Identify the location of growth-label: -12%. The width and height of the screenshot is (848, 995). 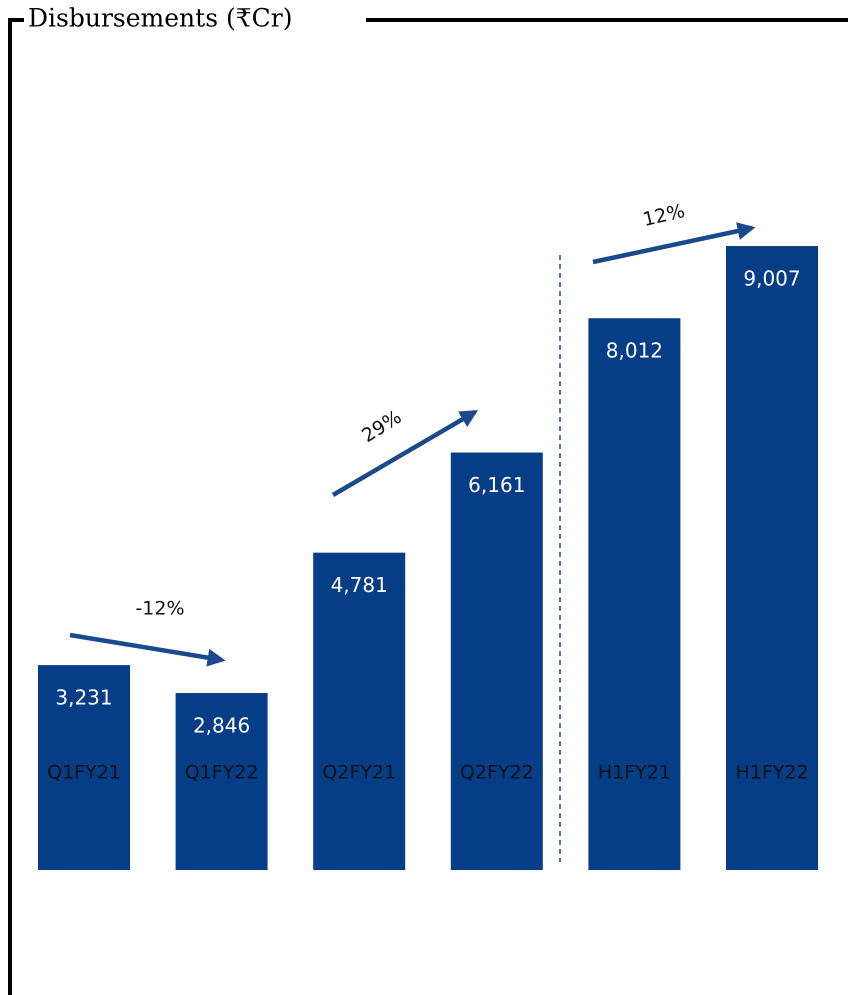
(159, 609).